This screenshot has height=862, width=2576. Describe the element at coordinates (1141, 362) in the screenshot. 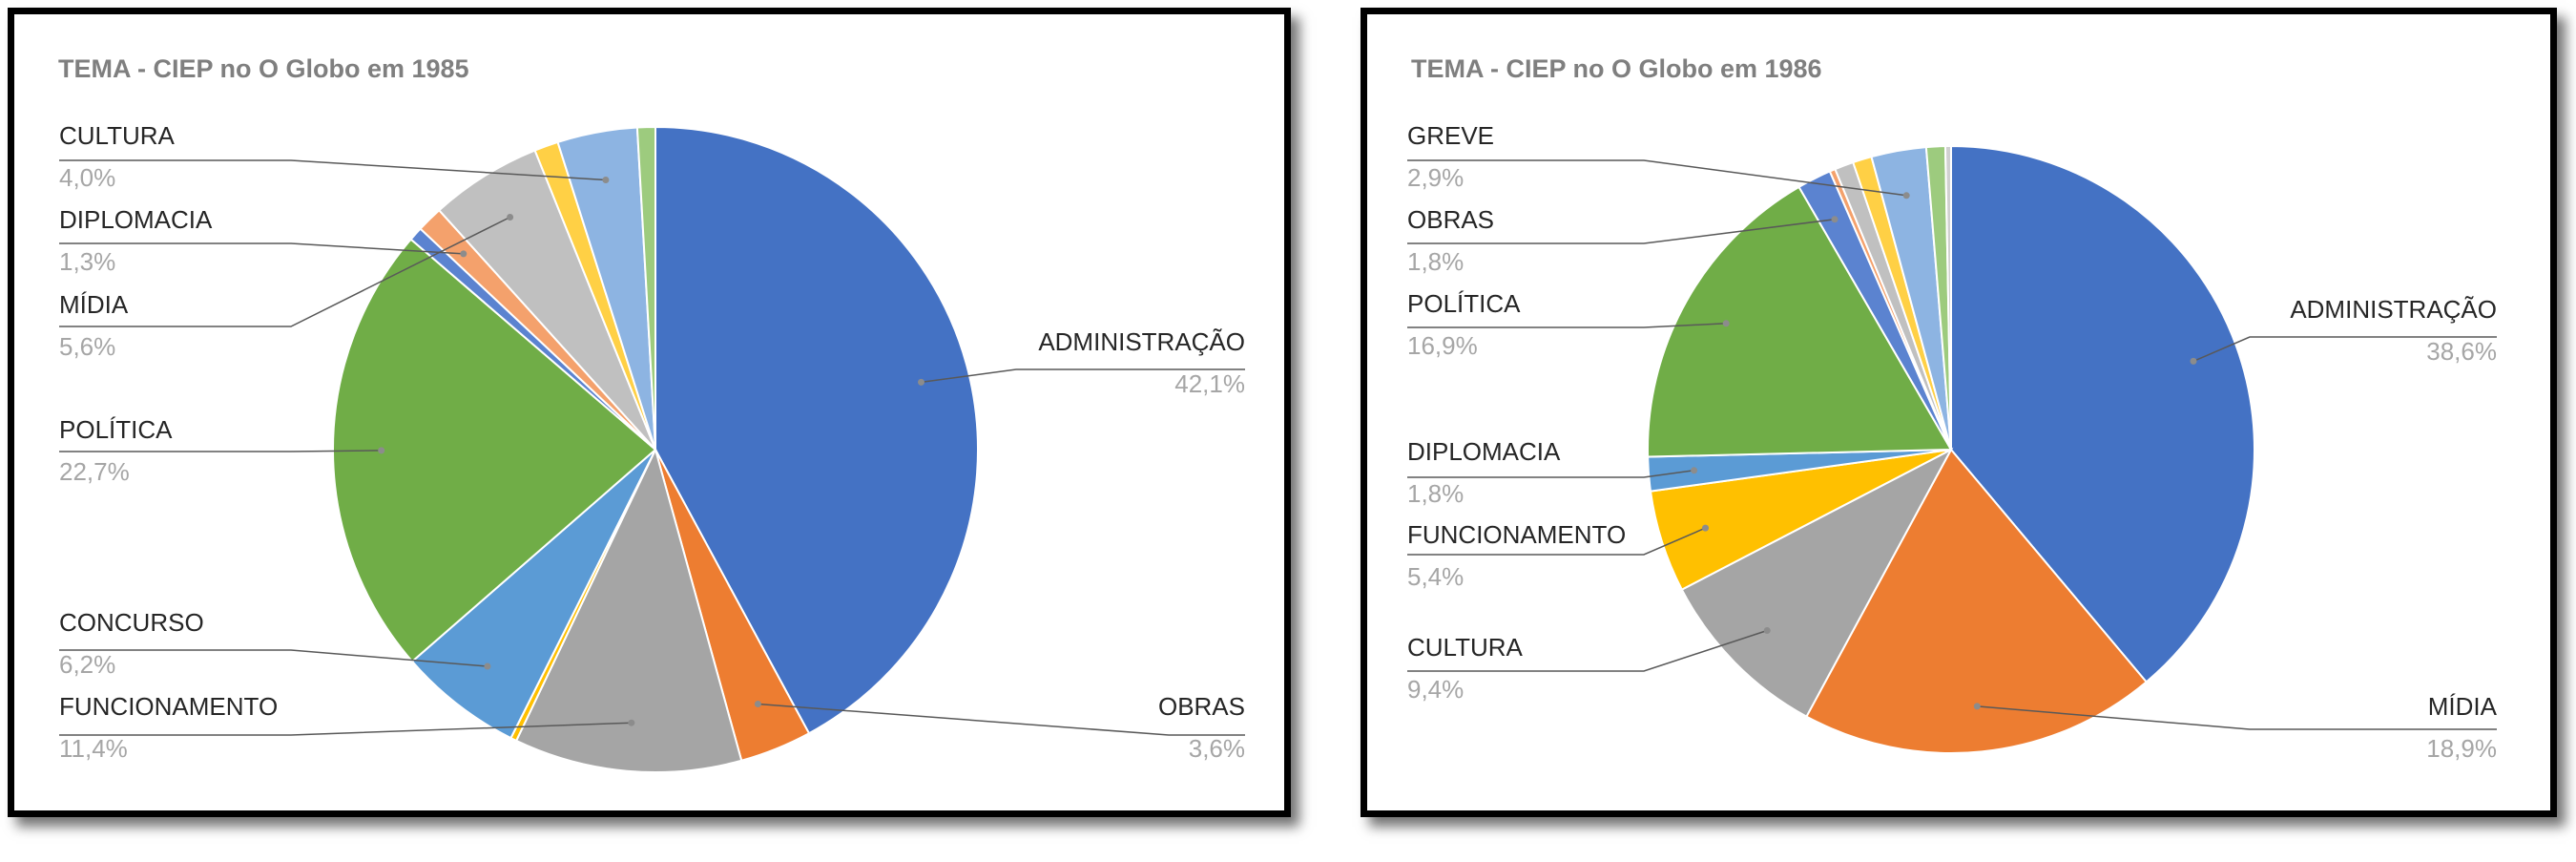

I see `data-label-administracao: ADMINISTRAÇÃO 42,1%` at that location.